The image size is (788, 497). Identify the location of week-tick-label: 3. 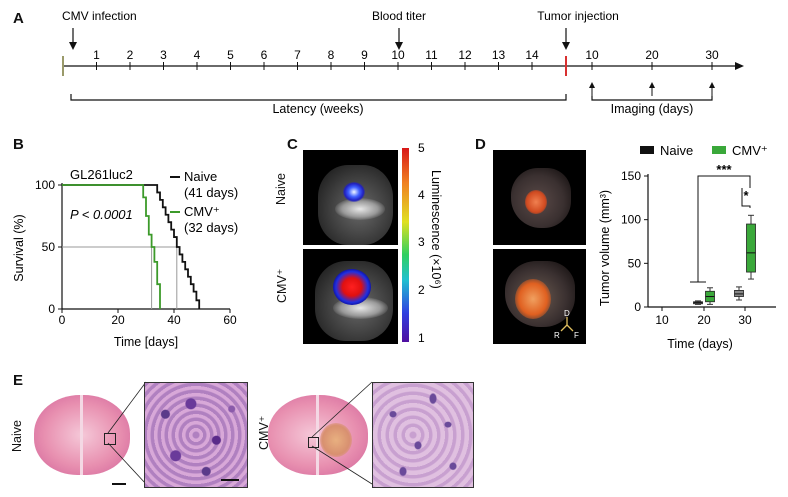
(163, 55).